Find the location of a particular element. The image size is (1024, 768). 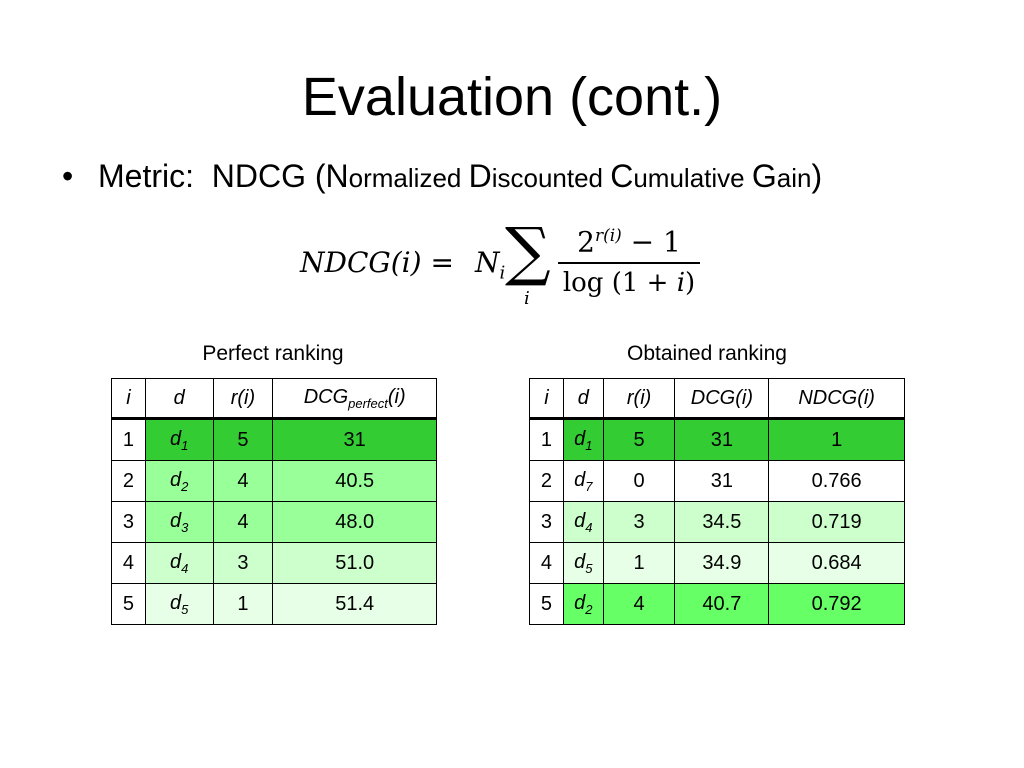

cell-dcg: 48.0 is located at coordinates (354, 522).